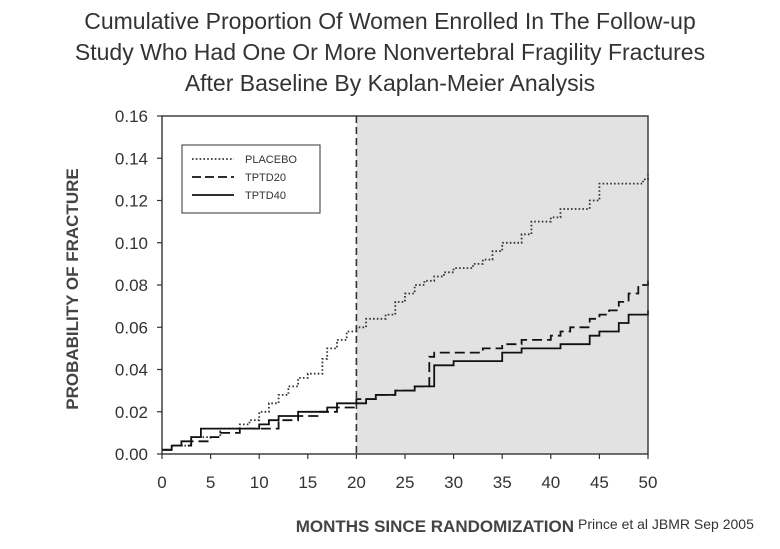 This screenshot has height=549, width=780. I want to click on title-line-3: After Baseline By Kaplan-Meier Analysis, so click(390, 83).